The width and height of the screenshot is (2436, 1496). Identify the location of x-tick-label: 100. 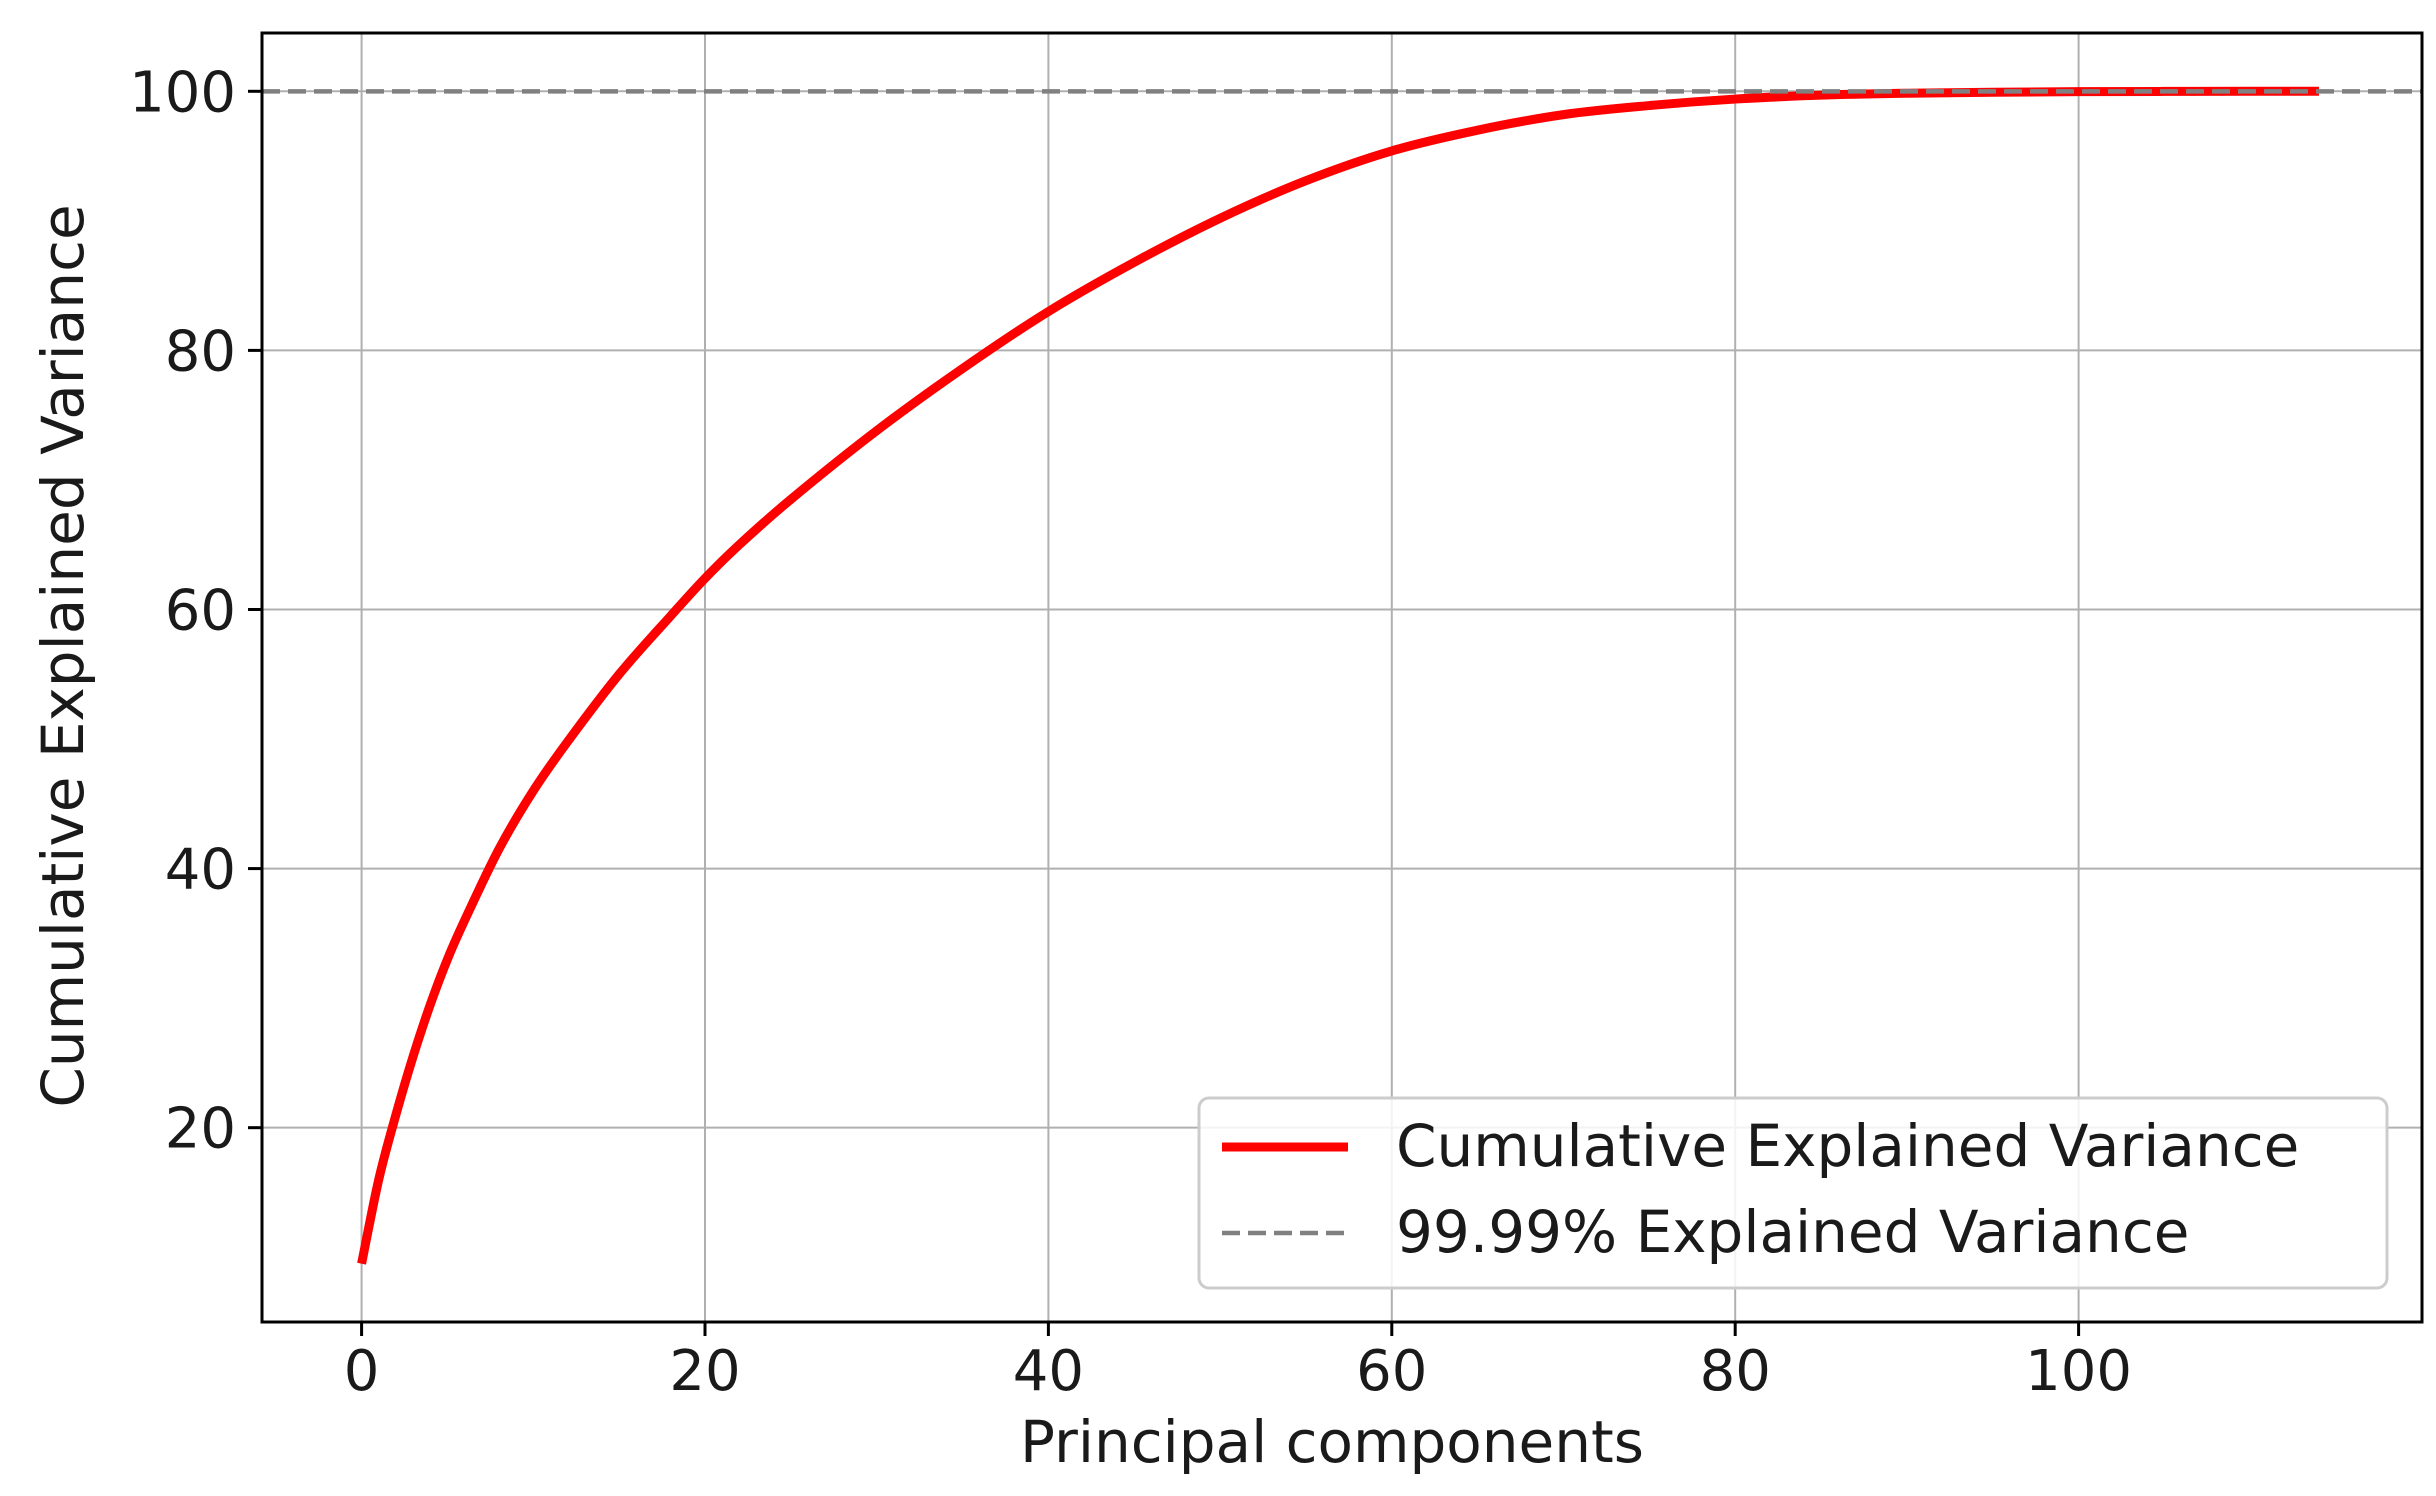
(2078, 1371).